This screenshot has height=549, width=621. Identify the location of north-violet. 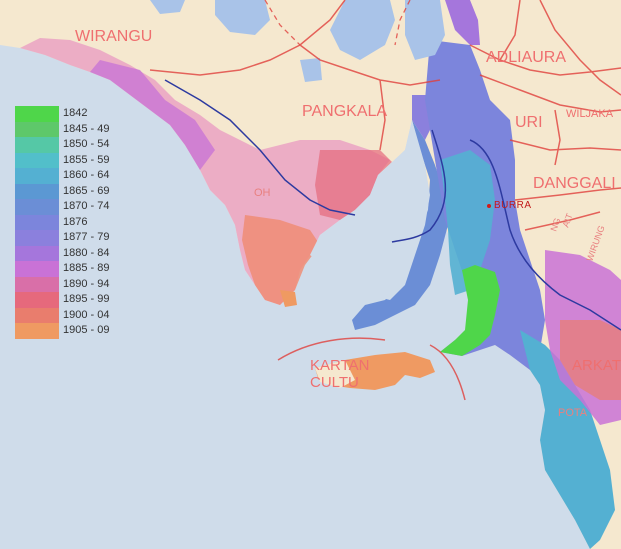
(462, 22).